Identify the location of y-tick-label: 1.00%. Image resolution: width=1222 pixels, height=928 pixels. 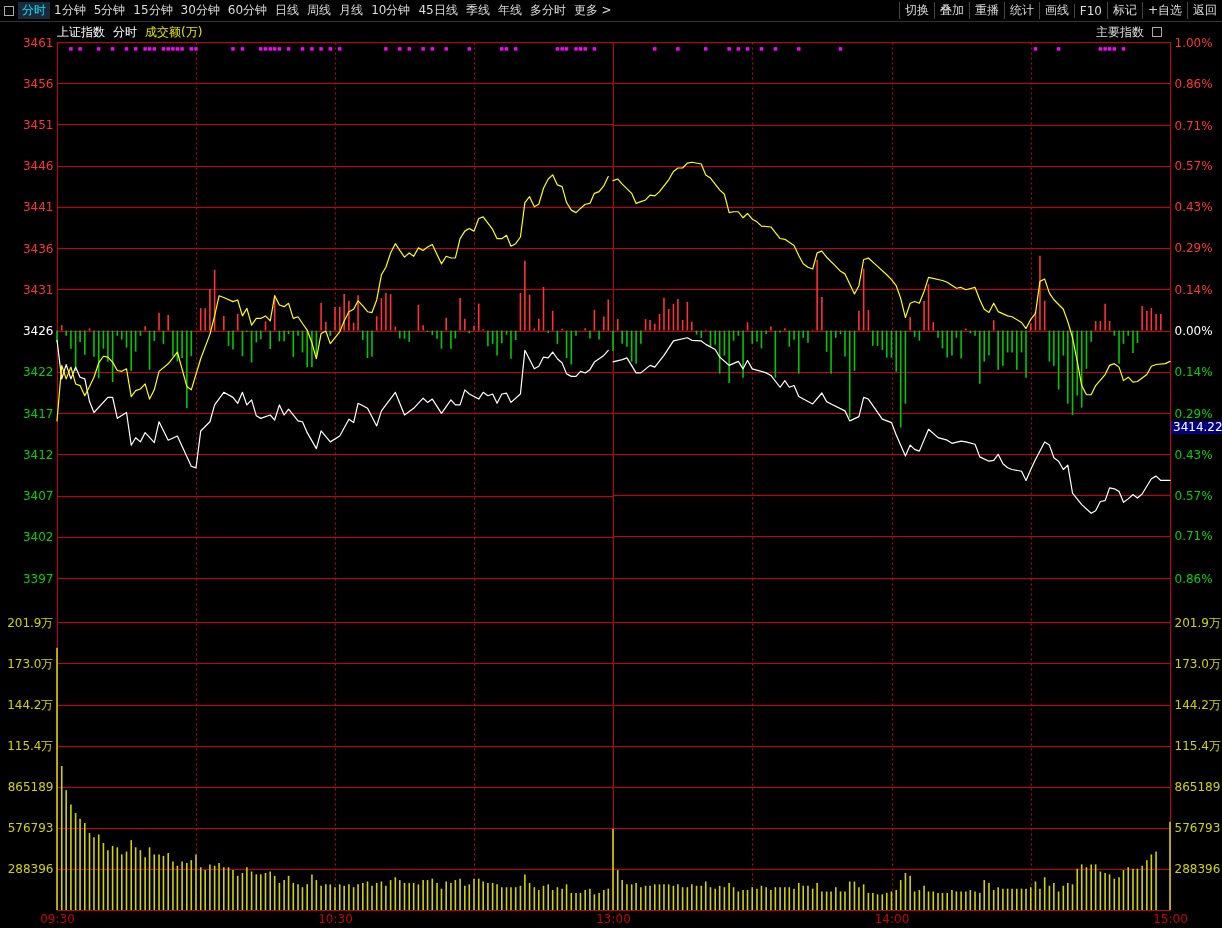
(1193, 42).